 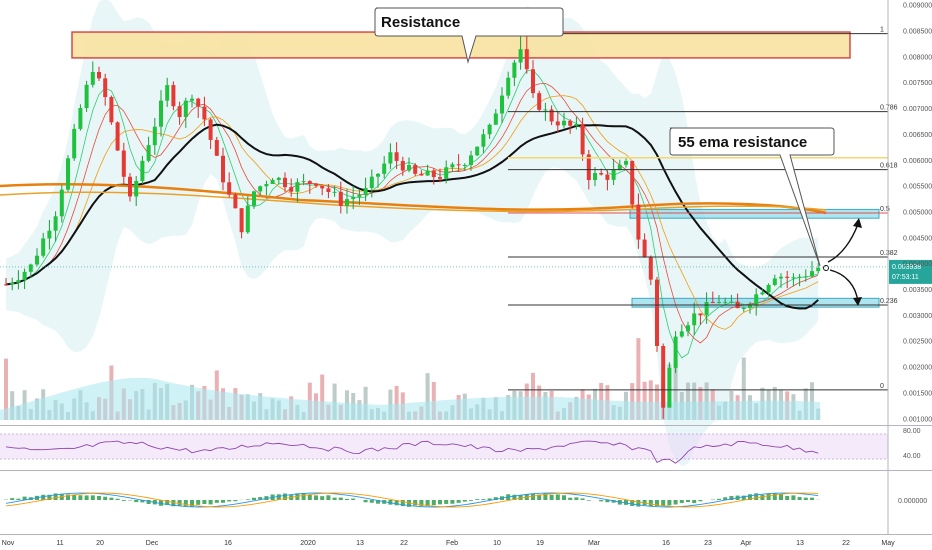 What do you see at coordinates (444, 446) in the screenshot?
I see `rsi-band` at bounding box center [444, 446].